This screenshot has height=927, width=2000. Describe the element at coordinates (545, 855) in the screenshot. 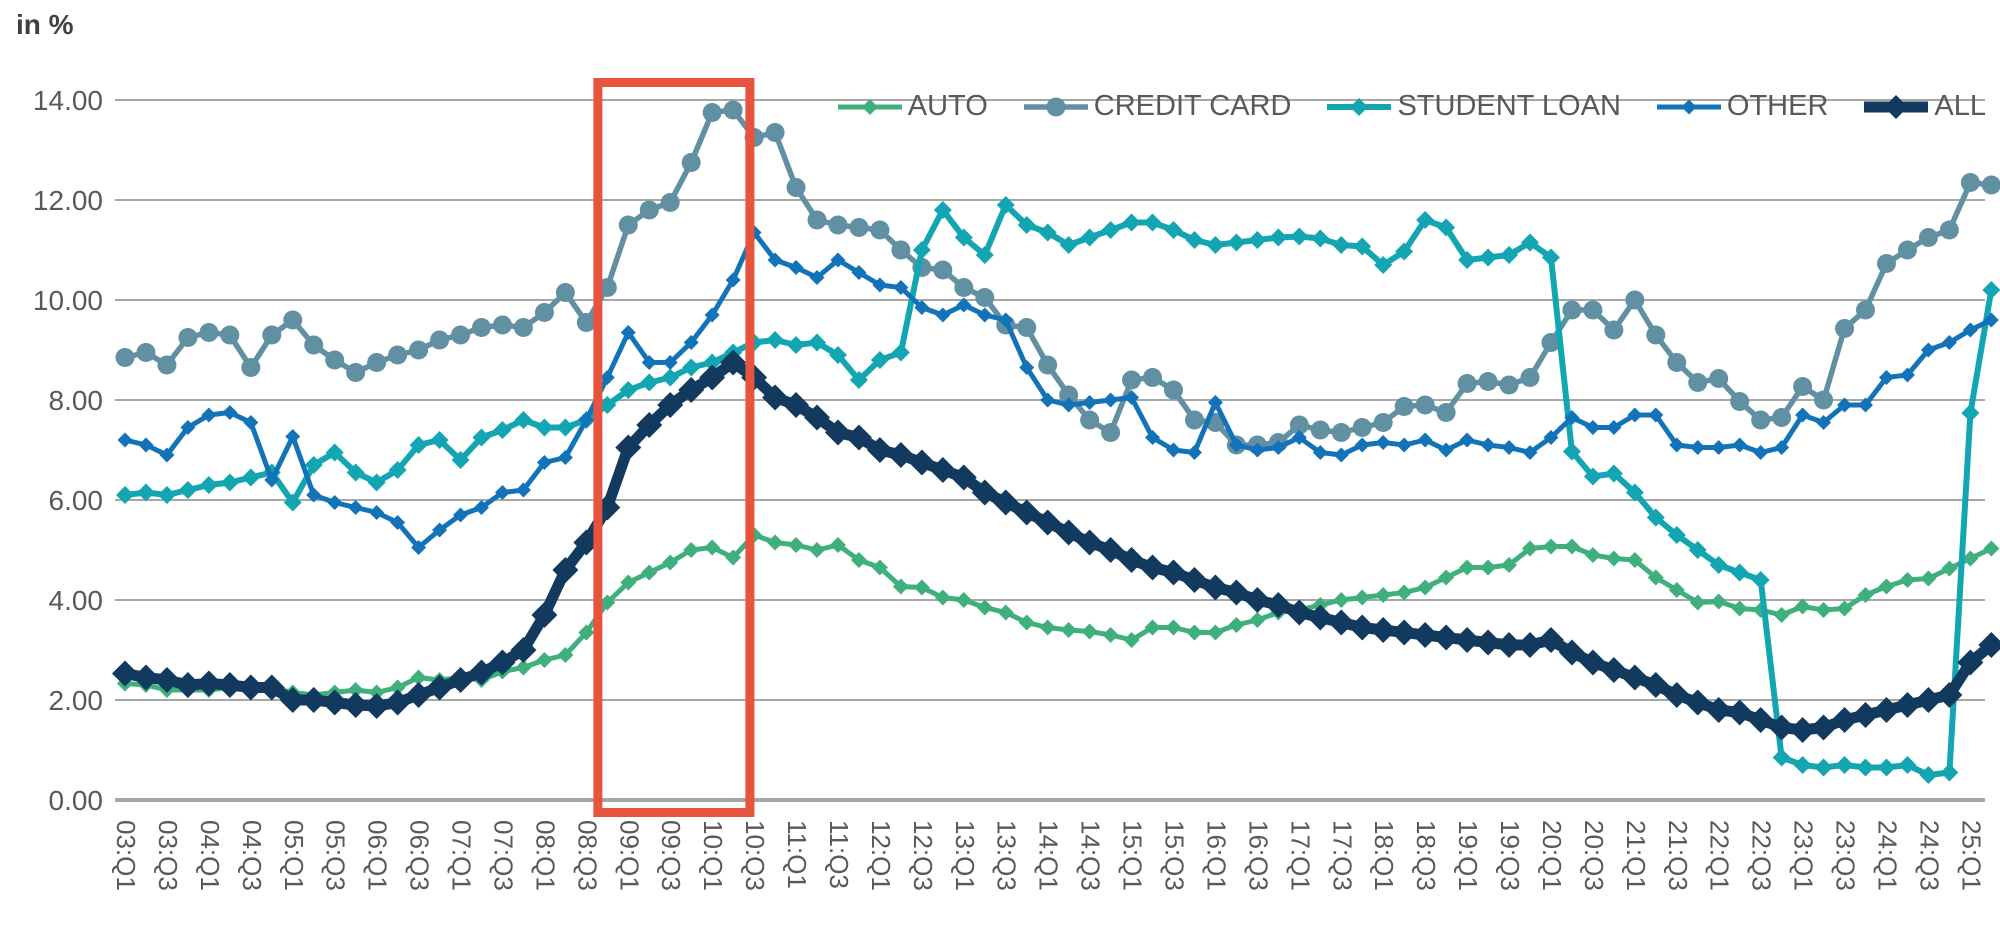

I see `x-axis-tick-label: 08:Q1` at that location.